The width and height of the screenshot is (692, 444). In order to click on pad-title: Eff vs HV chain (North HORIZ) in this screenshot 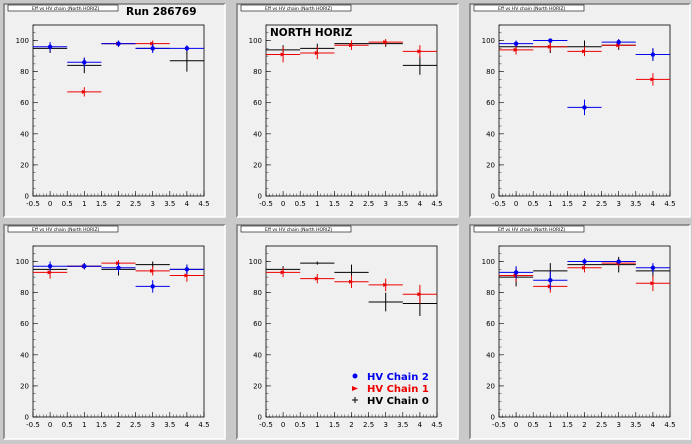, I will do `click(66, 9)`.